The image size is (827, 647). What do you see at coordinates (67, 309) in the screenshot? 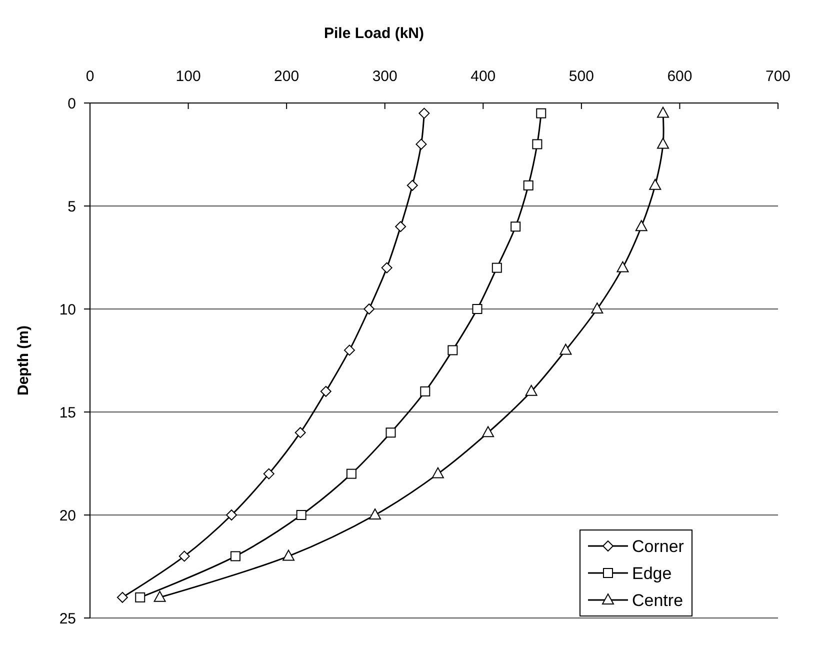
I see `y-tick-label: 10` at bounding box center [67, 309].